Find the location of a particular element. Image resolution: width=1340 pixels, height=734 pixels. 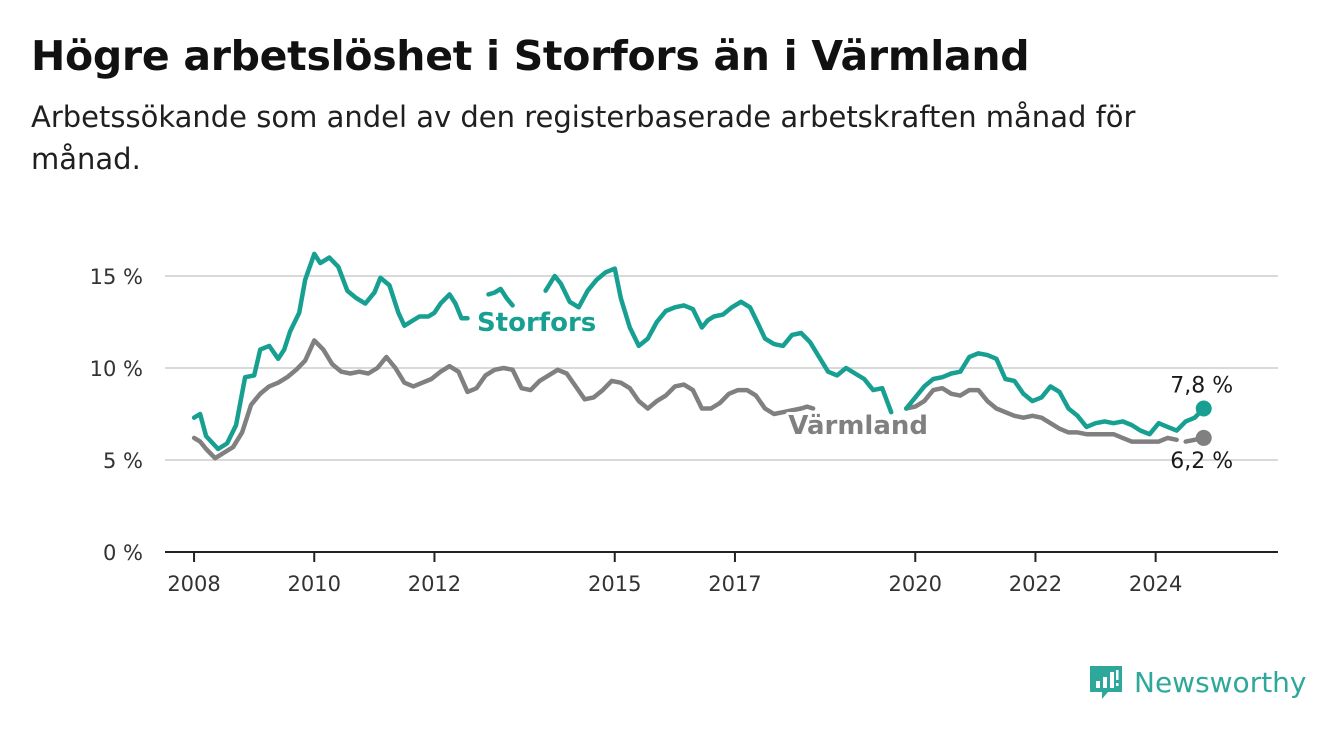

y-tick-label: 0 % is located at coordinates (123, 553).